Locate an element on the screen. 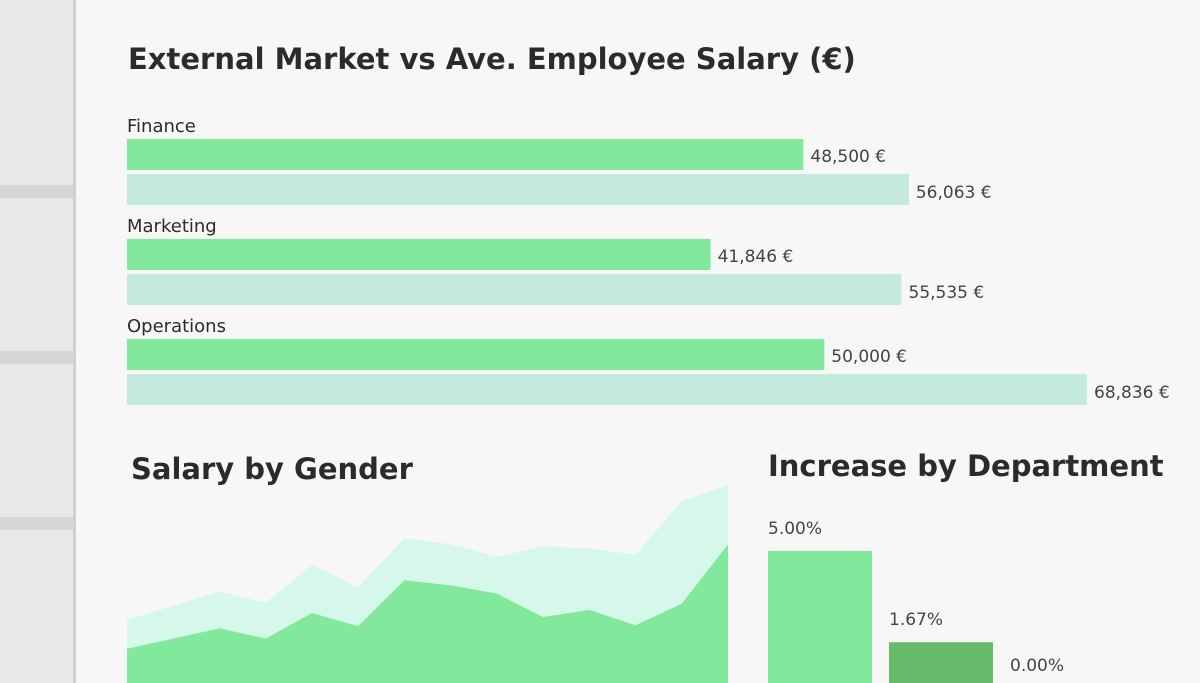 This screenshot has height=683, width=1200. value-label: 68,836 € is located at coordinates (1132, 393).